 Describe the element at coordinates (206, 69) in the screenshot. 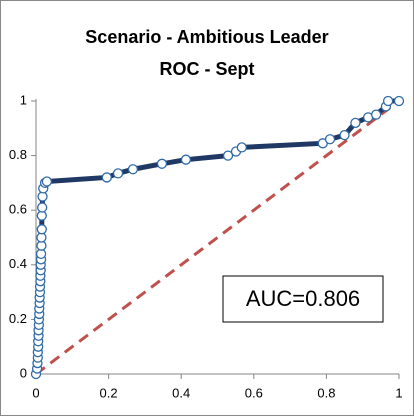

I see `chart-subtitle: ROC - Sept` at that location.